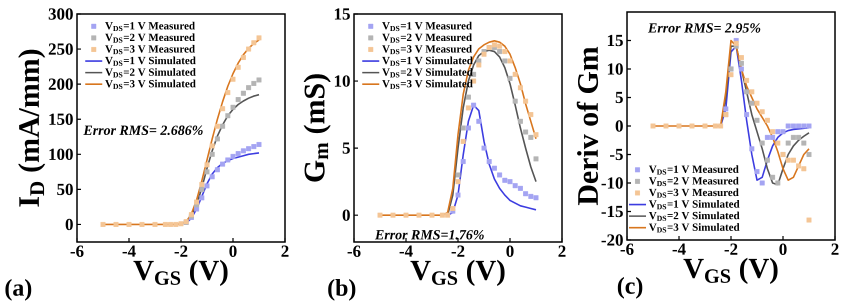 Image resolution: width=859 pixels, height=306 pixels. Describe the element at coordinates (619, 126) in the screenshot. I see `y-tick-label: 0` at that location.